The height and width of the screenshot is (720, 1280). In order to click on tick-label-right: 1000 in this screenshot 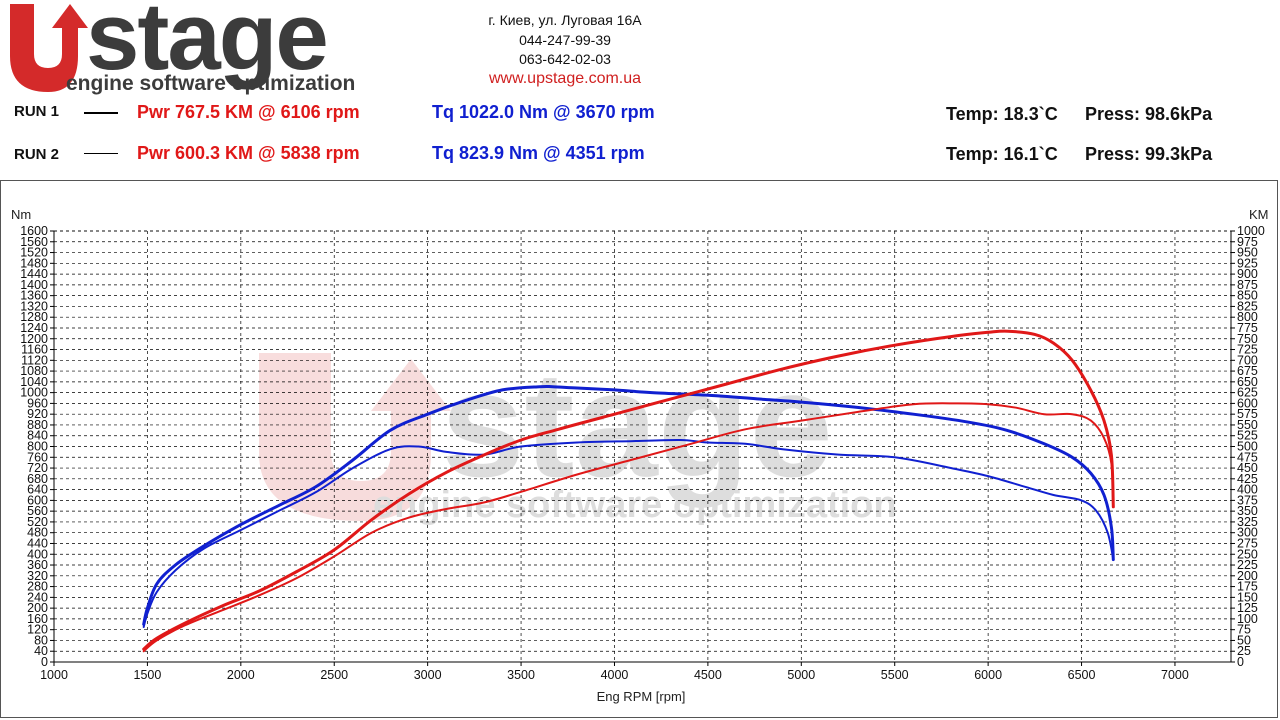, I will do `click(1251, 231)`.